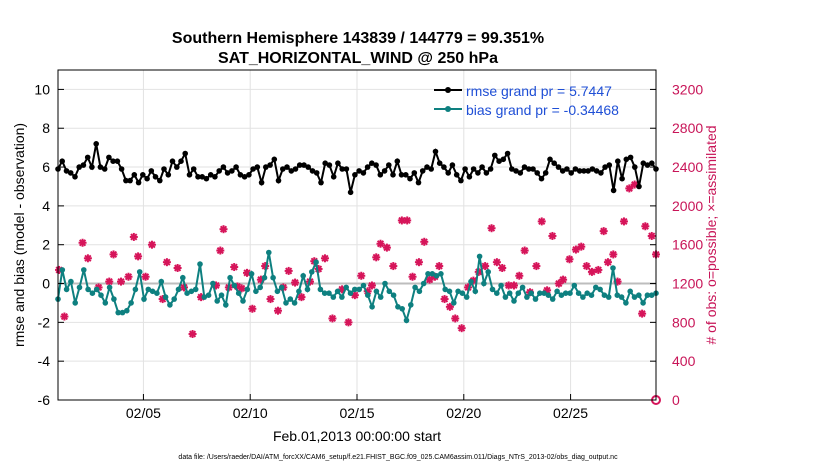  What do you see at coordinates (46, 245) in the screenshot?
I see `left-tick-label: 2` at bounding box center [46, 245].